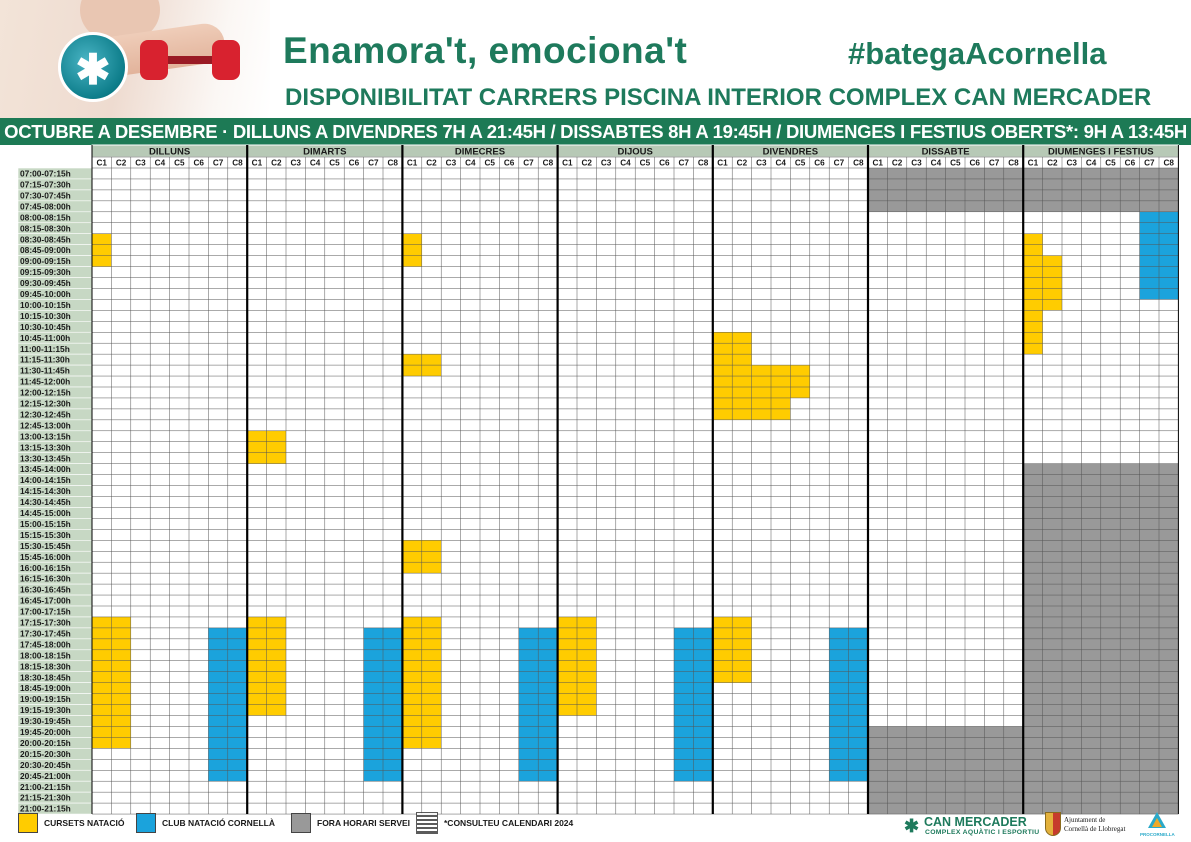 This screenshot has width=1191, height=842. Describe the element at coordinates (485, 50) in the screenshot. I see `slogan: Enamora't, emociona't` at that location.